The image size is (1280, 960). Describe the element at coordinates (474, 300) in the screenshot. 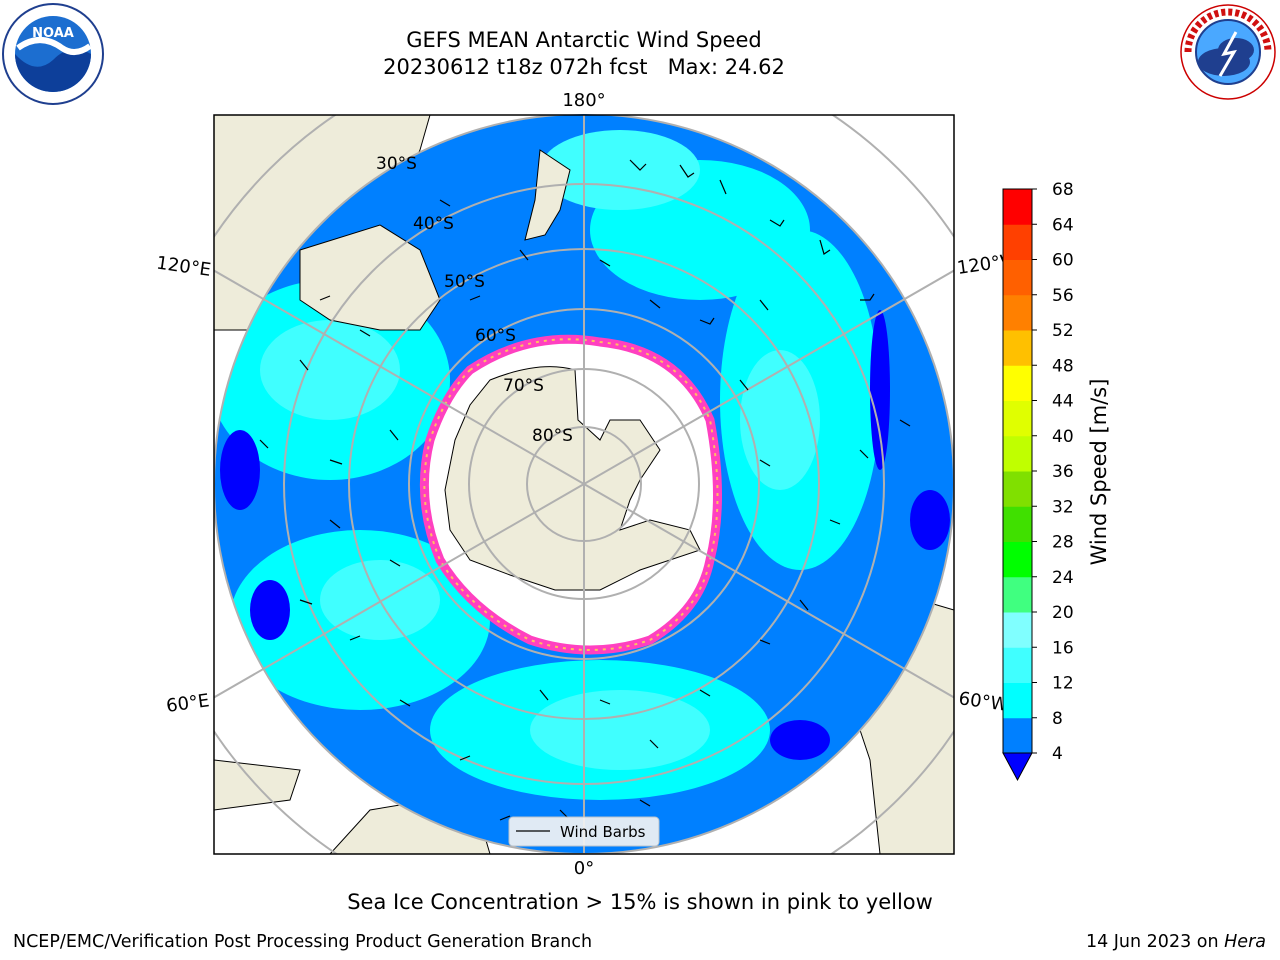

I see `latitude-labels: 30°S 40°S 50°S 60°S 70°S 80°S` at that location.